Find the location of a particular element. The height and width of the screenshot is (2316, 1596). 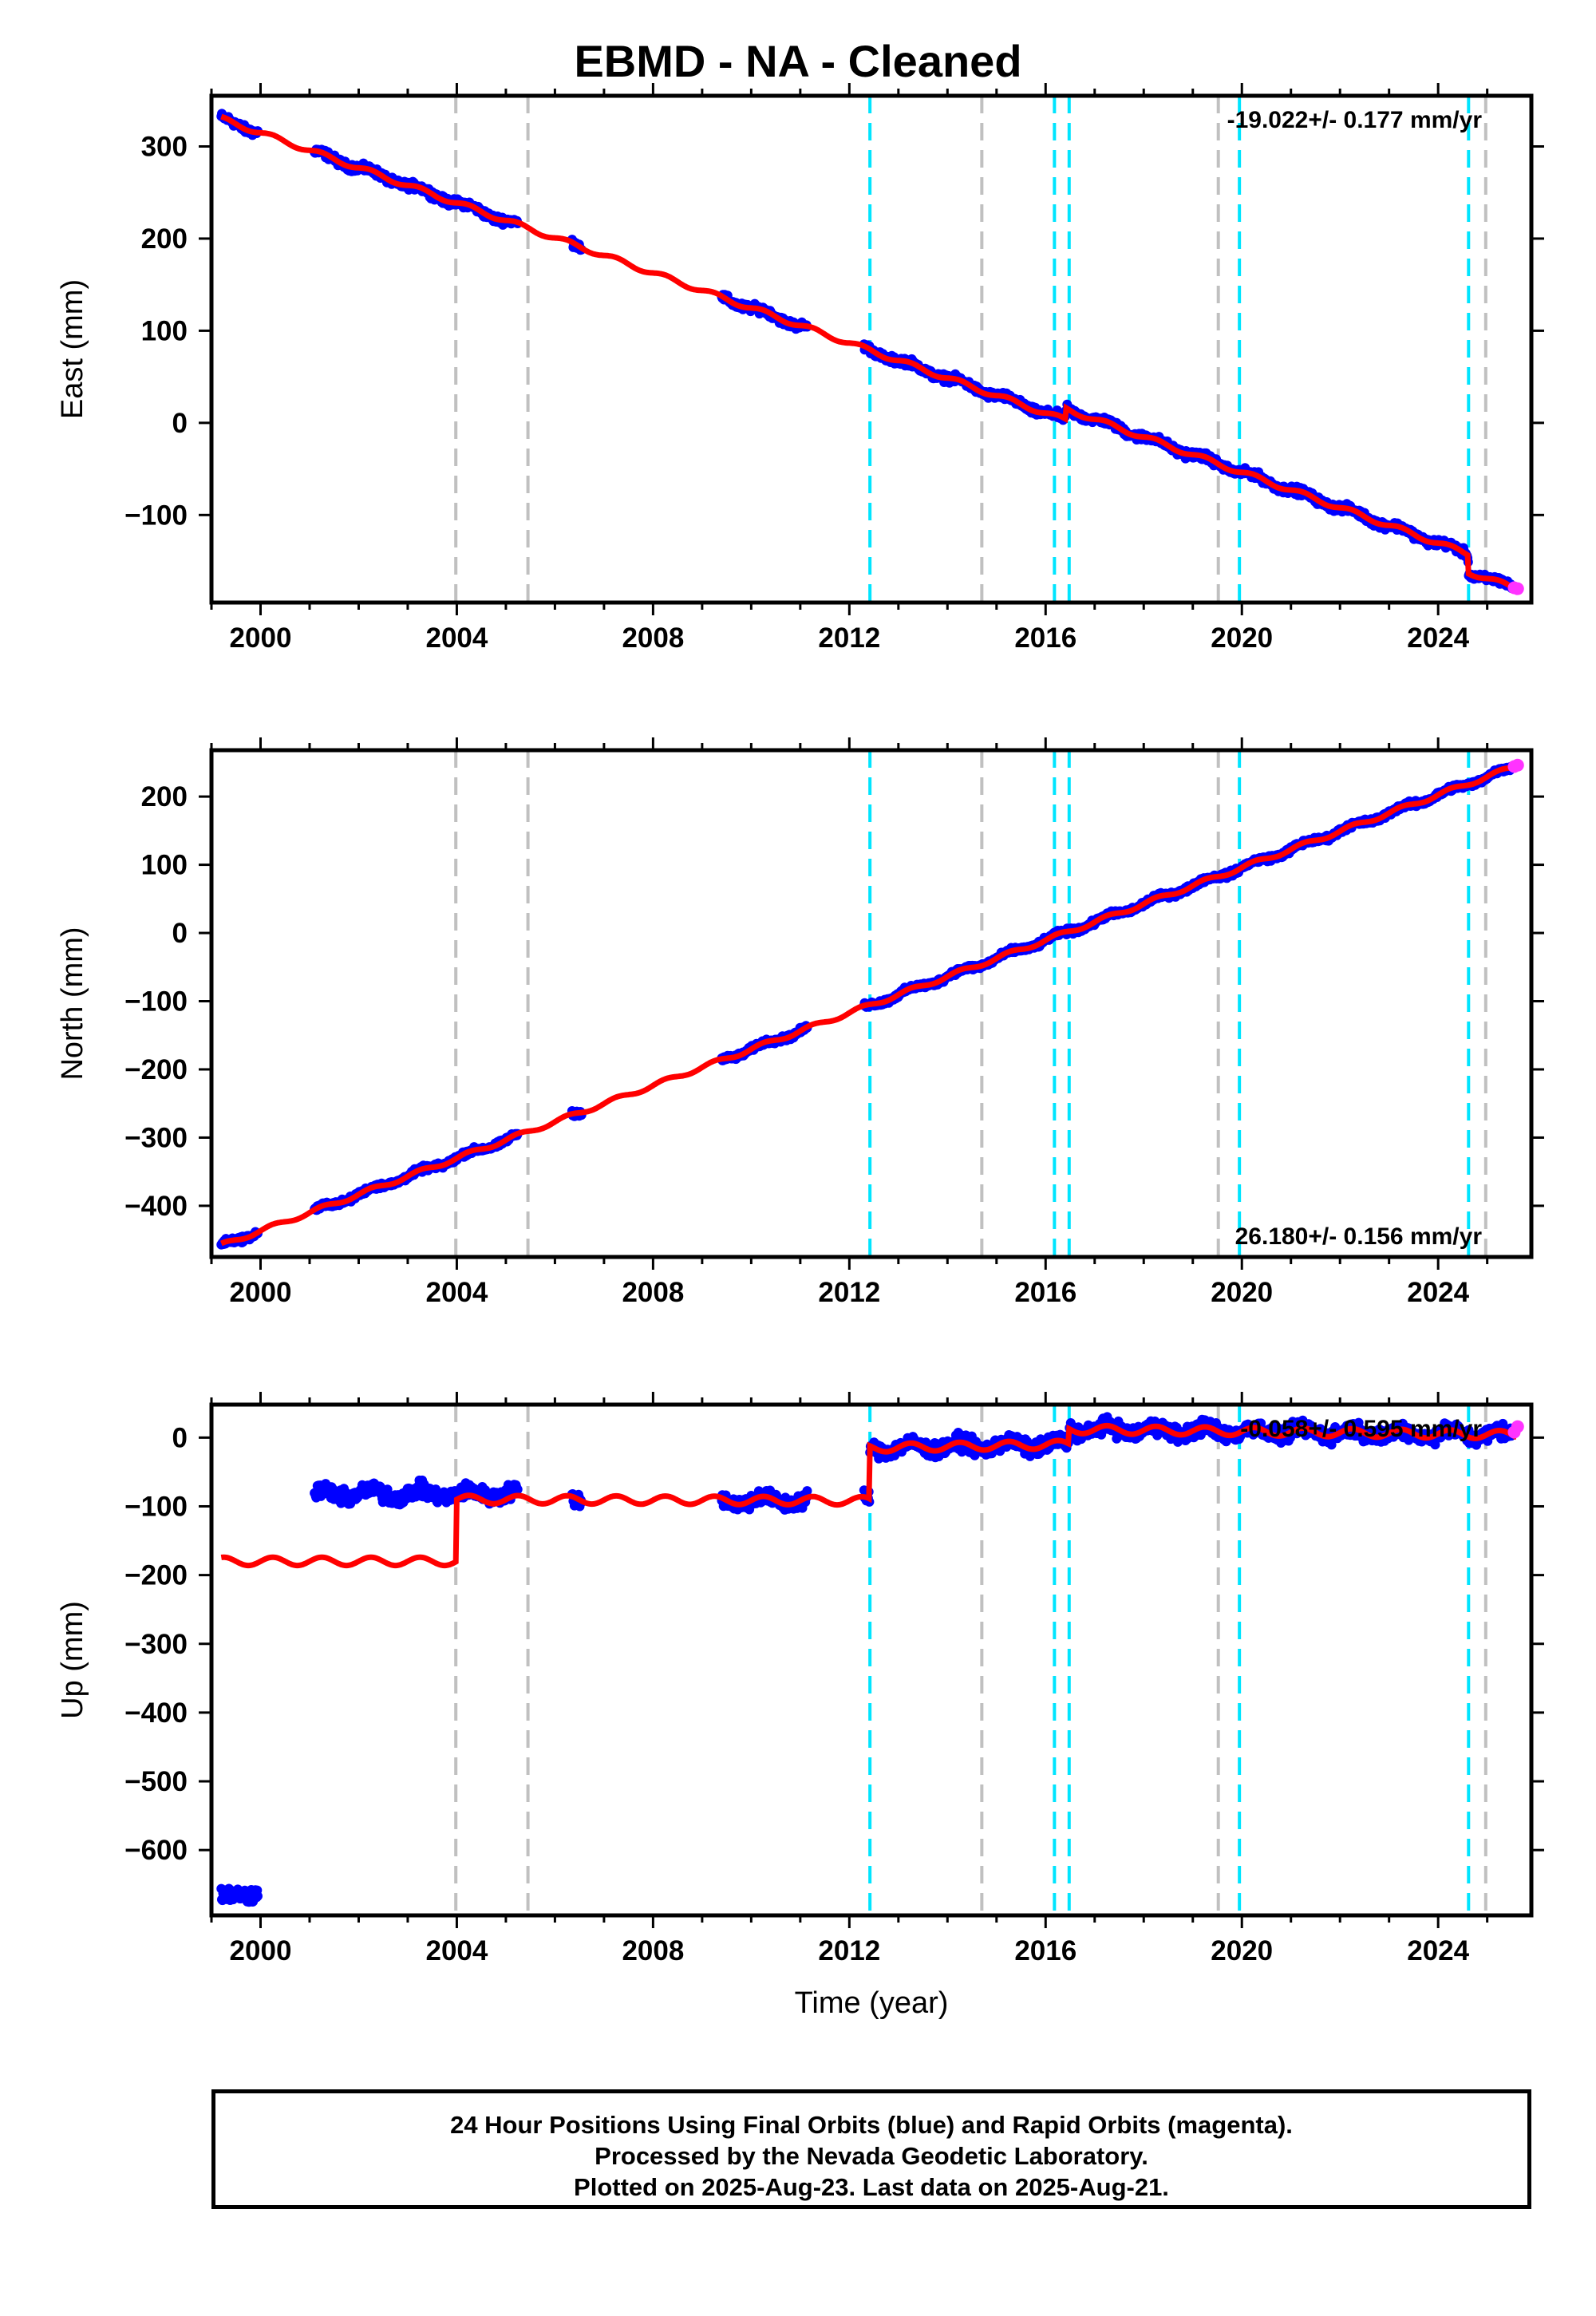

y-axis-label: East (mm) is located at coordinates (72, 349).